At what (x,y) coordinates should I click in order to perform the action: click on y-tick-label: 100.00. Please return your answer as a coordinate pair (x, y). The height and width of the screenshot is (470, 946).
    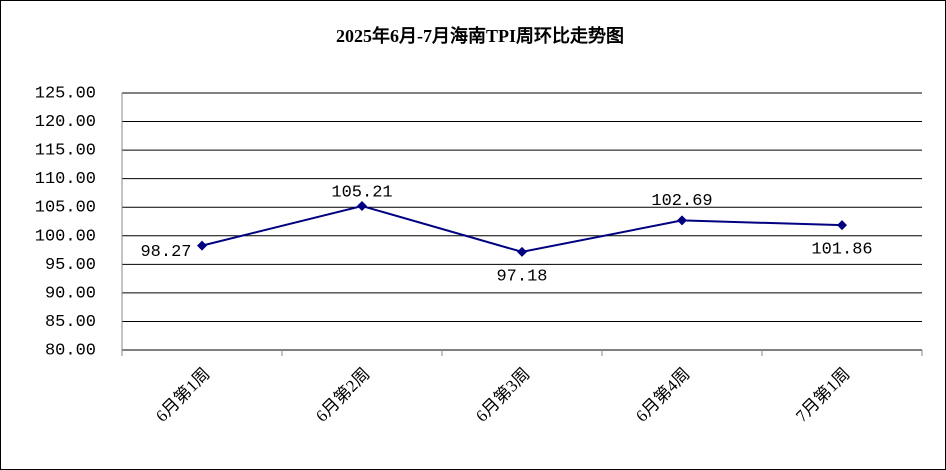
    Looking at the image, I should click on (65, 236).